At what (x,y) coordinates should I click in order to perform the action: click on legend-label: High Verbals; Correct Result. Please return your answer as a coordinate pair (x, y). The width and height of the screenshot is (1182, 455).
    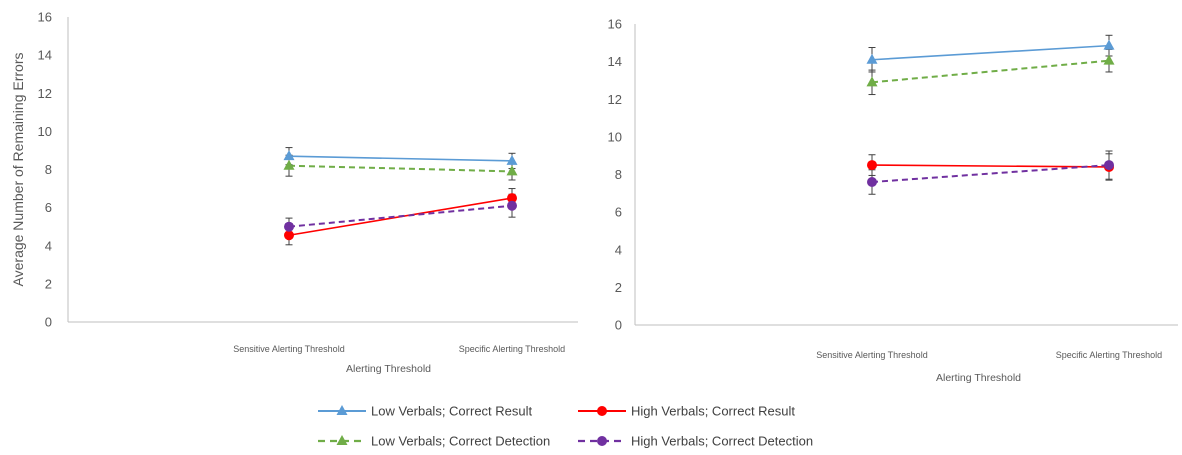
    Looking at the image, I should click on (713, 411).